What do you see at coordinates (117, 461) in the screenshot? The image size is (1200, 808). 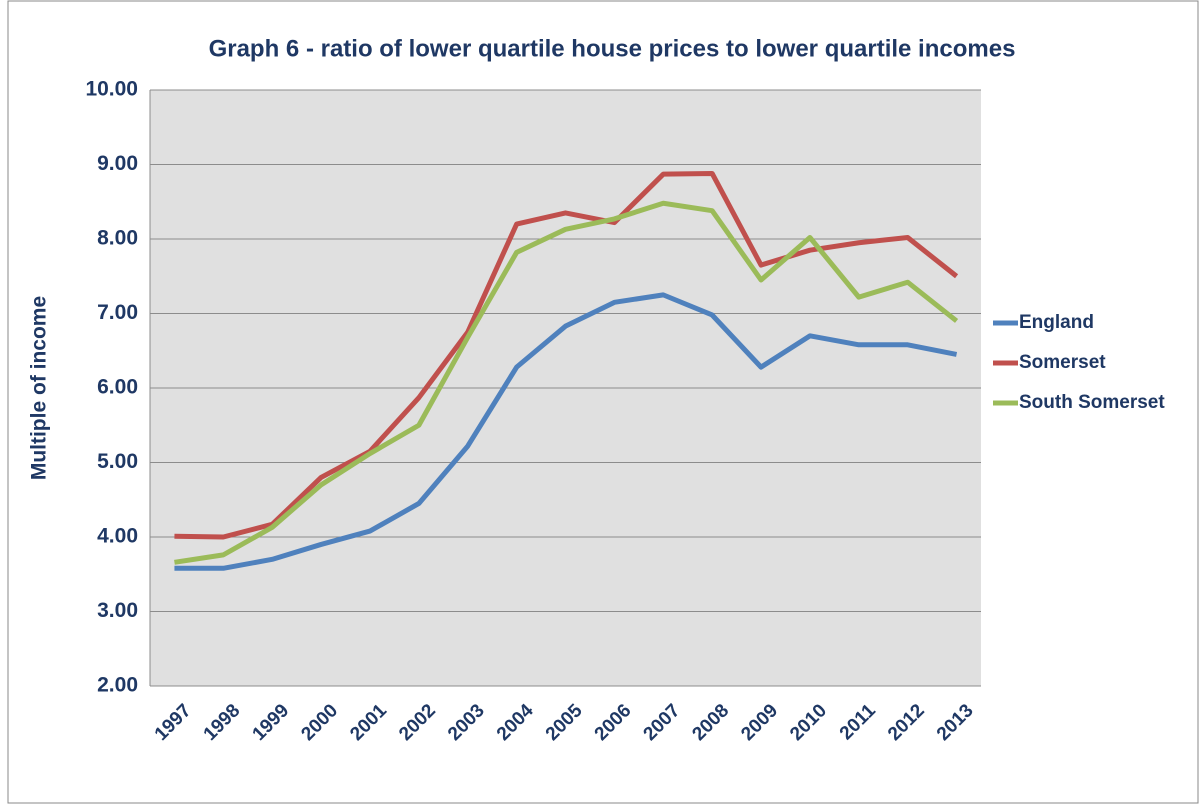 I see `y-tick-label: 5.00` at bounding box center [117, 461].